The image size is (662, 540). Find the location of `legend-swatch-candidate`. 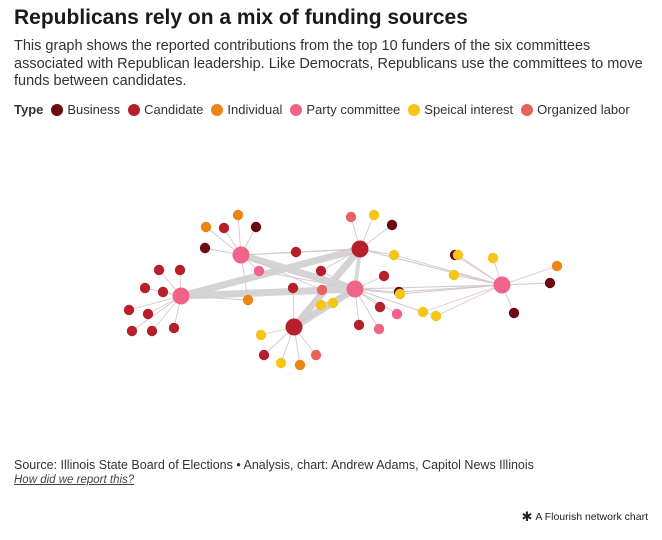

legend-swatch-candidate is located at coordinates (134, 109).